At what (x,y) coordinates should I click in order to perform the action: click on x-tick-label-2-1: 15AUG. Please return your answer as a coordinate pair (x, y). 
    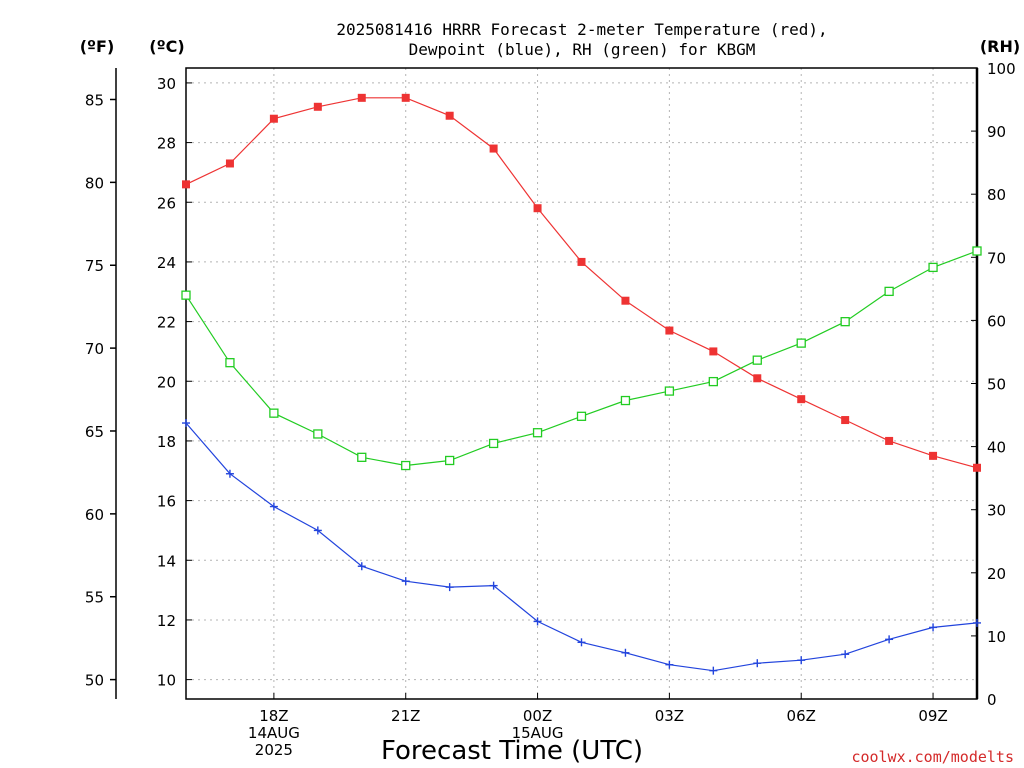
    Looking at the image, I should click on (538, 733).